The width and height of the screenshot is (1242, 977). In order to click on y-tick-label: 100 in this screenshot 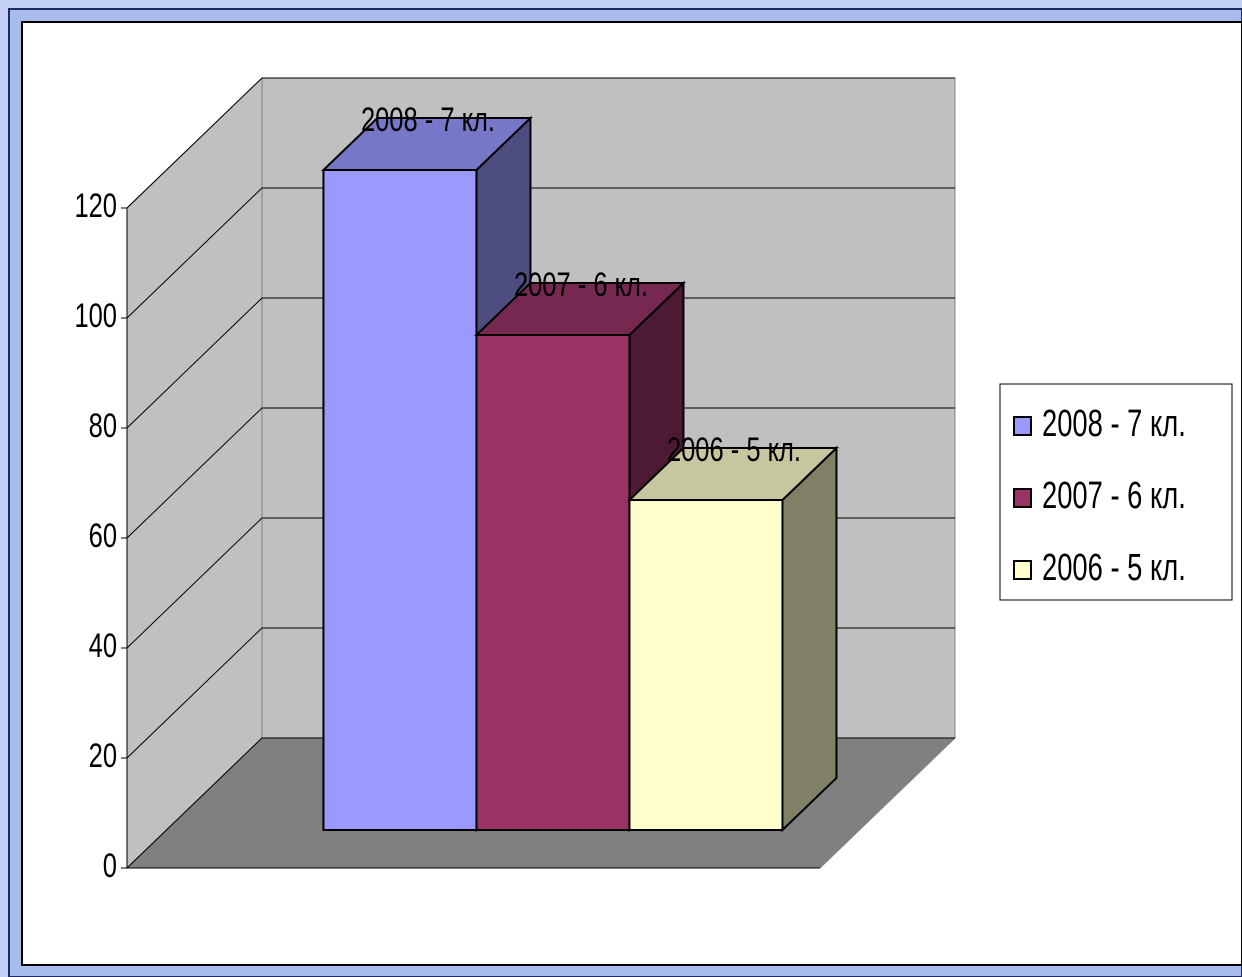, I will do `click(95, 316)`.